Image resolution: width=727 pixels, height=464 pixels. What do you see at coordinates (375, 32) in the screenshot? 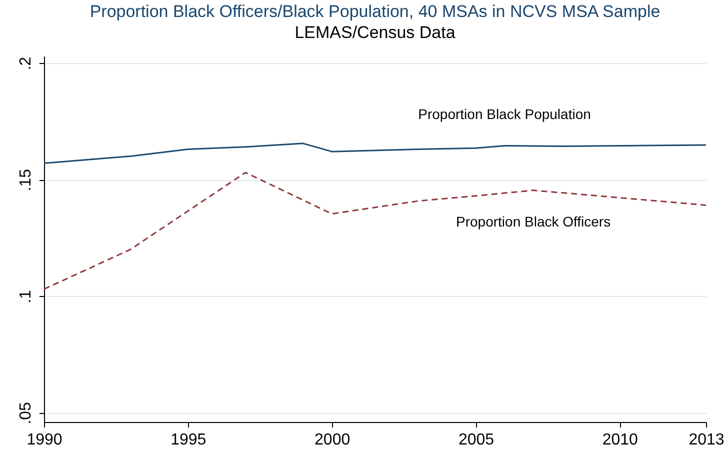
I see `chart-subtitle: LEMAS/Census Data` at bounding box center [375, 32].